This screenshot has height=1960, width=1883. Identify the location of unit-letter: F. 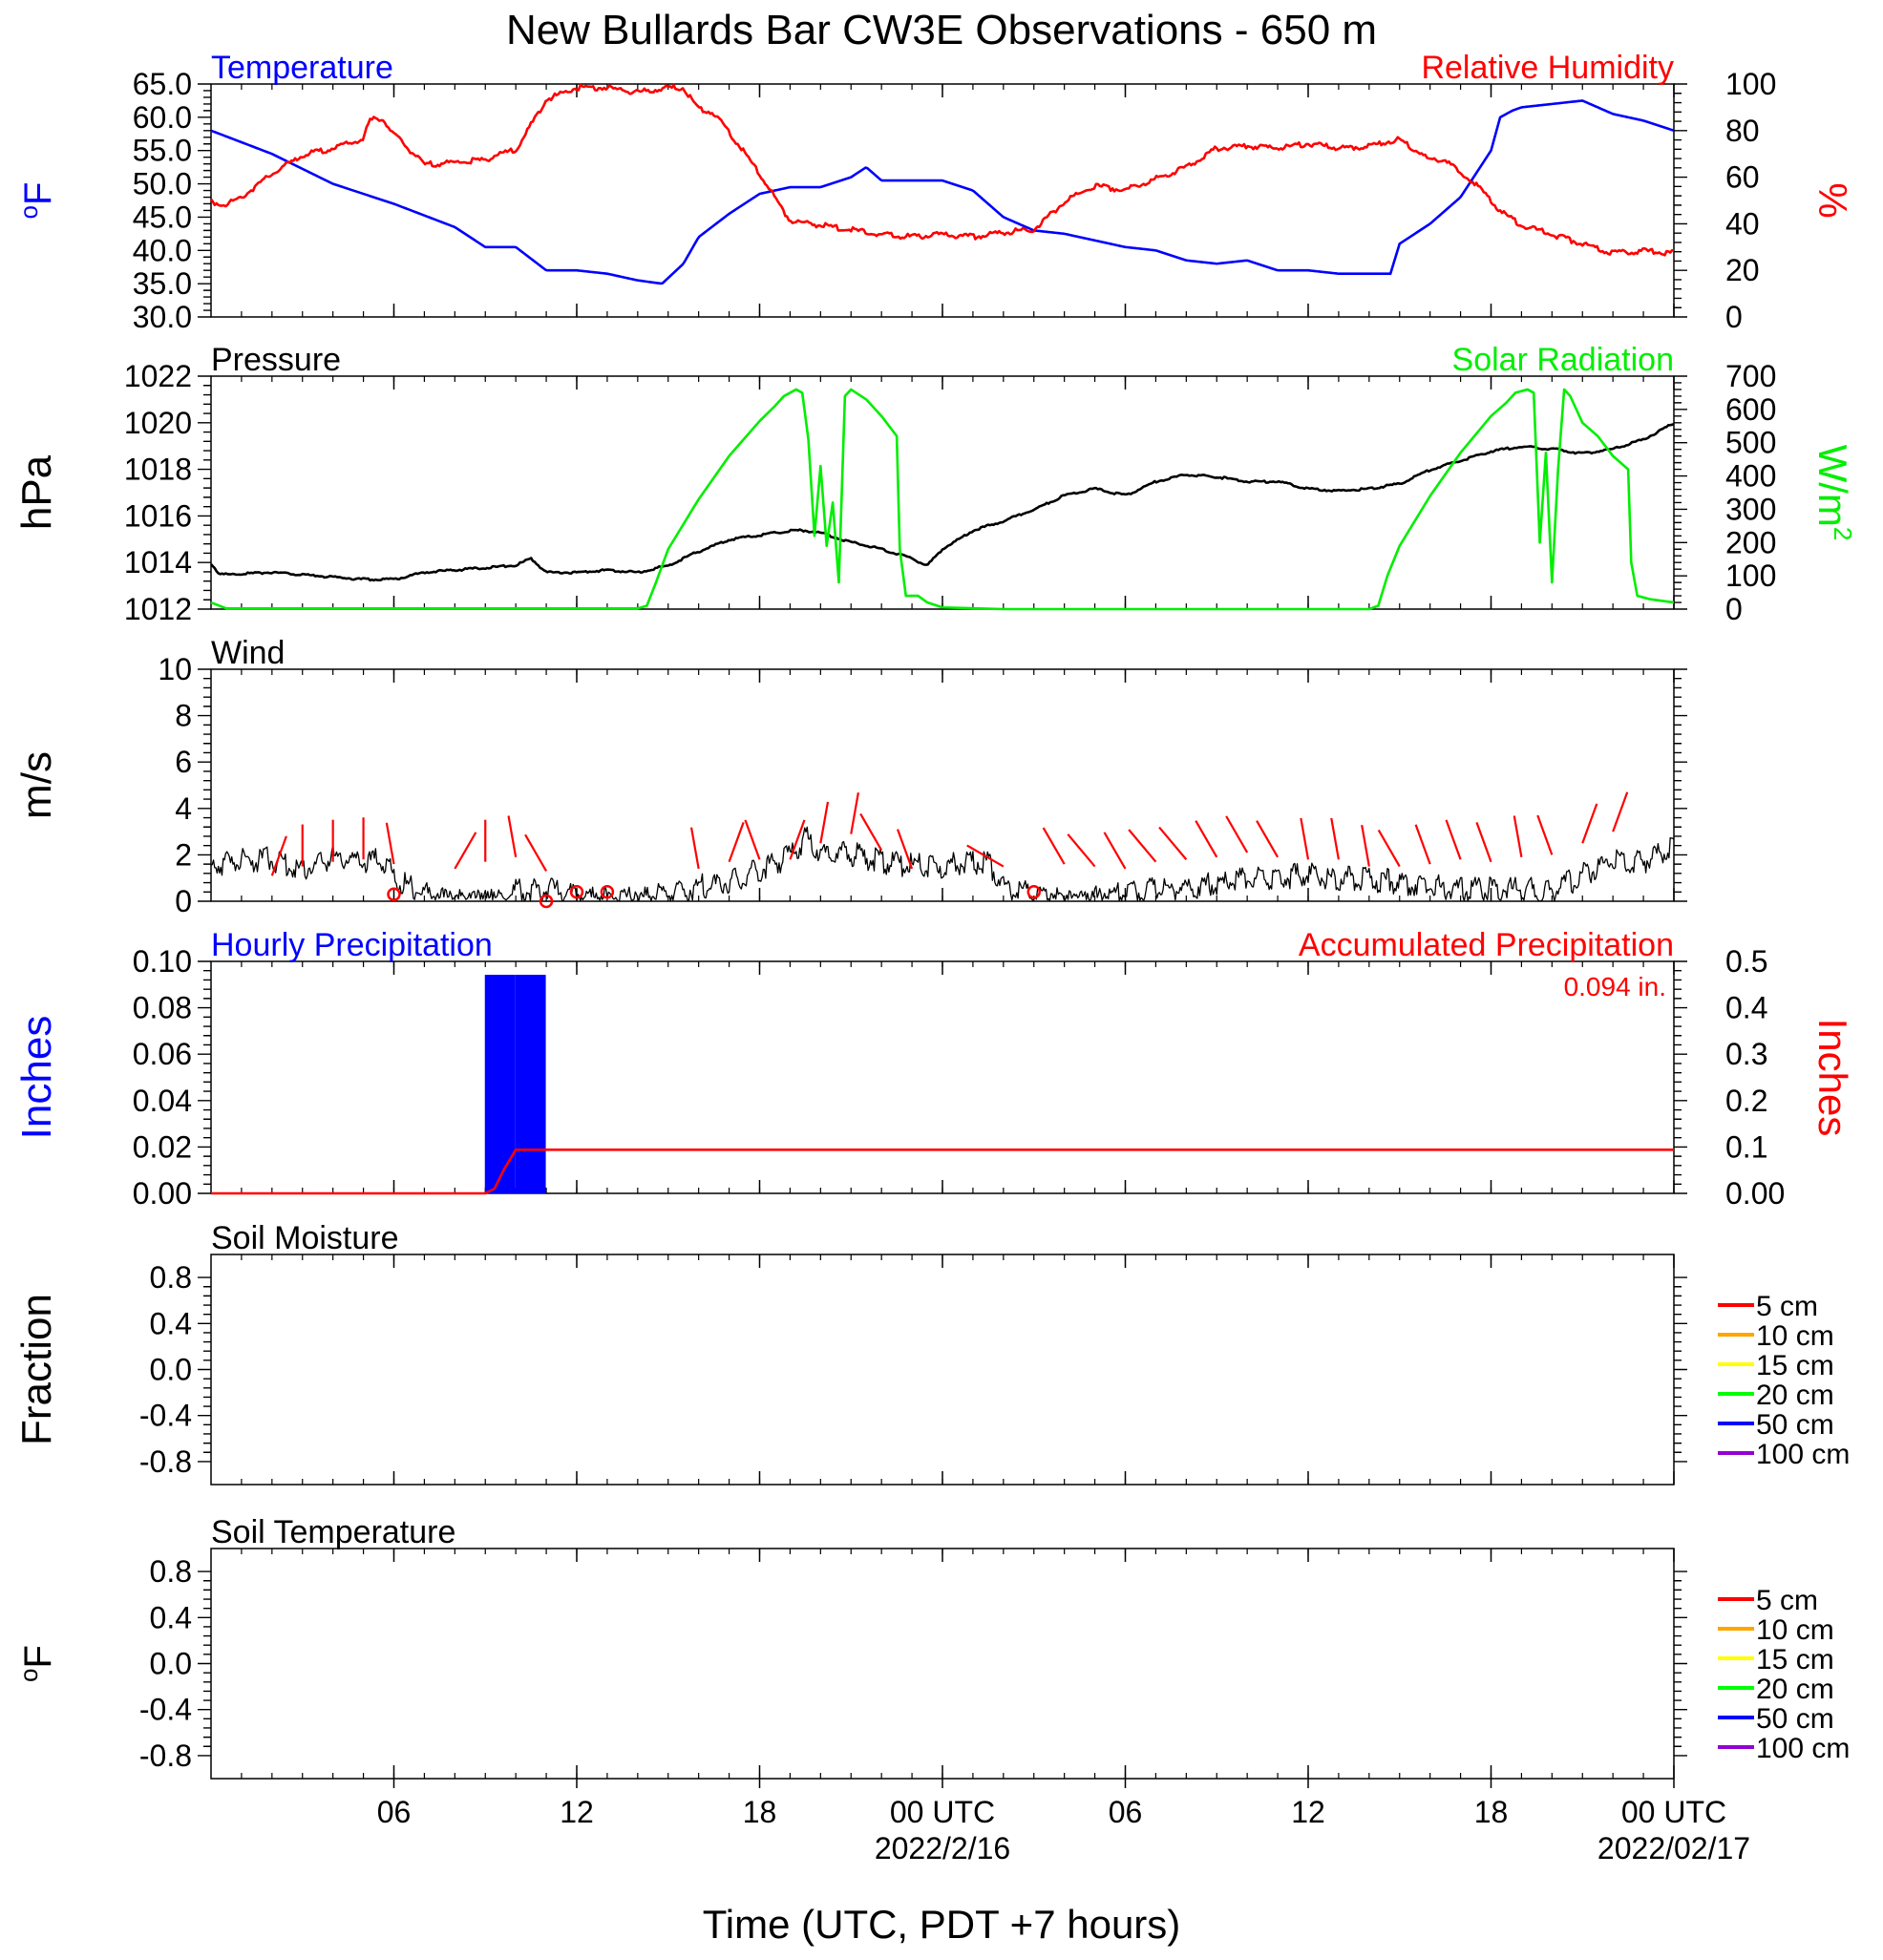
(38, 1656).